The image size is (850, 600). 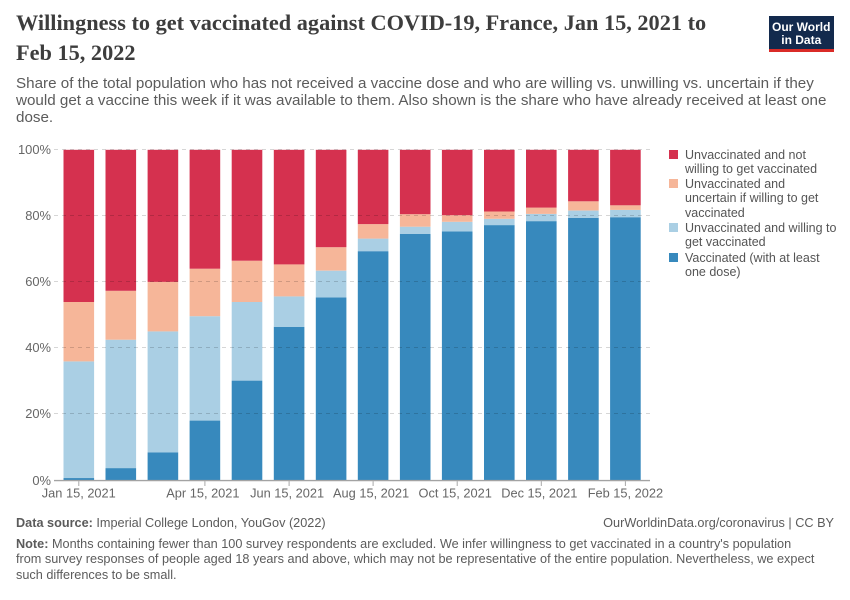 I want to click on svg-text: Oct 15, 2021, so click(x=455, y=493).